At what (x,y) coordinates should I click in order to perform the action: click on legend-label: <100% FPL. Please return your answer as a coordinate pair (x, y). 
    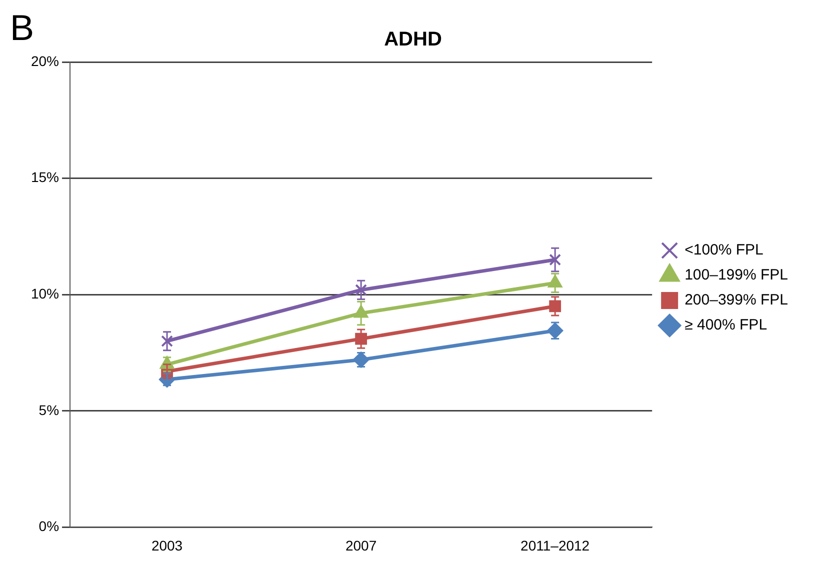
    Looking at the image, I should click on (724, 250).